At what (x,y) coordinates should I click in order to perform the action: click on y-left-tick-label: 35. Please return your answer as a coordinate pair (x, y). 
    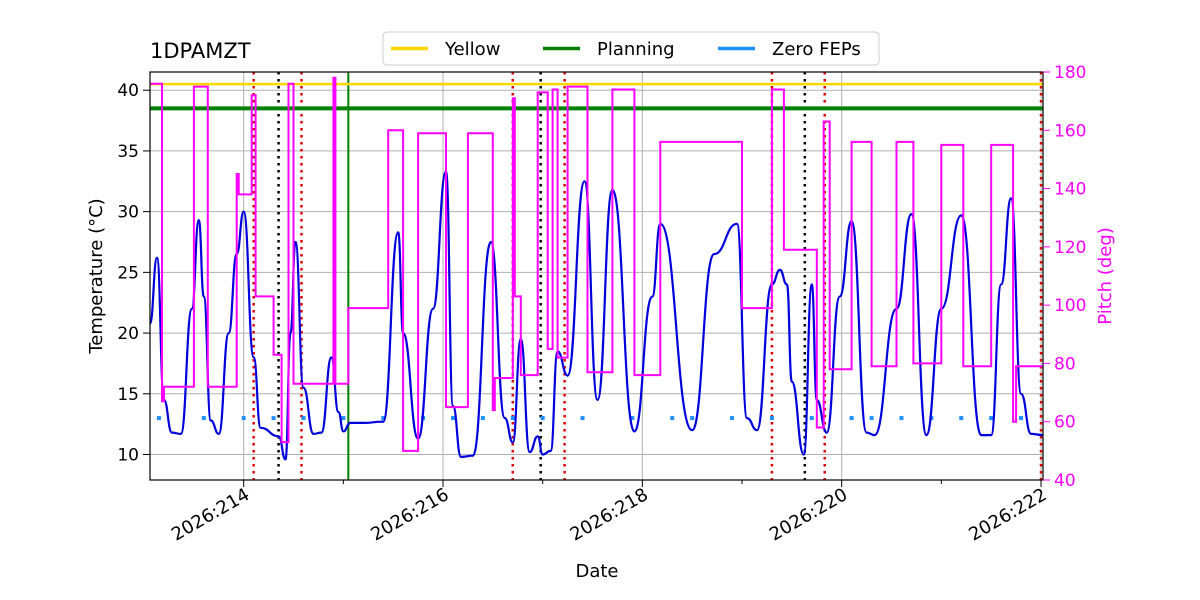
    Looking at the image, I should click on (128, 152).